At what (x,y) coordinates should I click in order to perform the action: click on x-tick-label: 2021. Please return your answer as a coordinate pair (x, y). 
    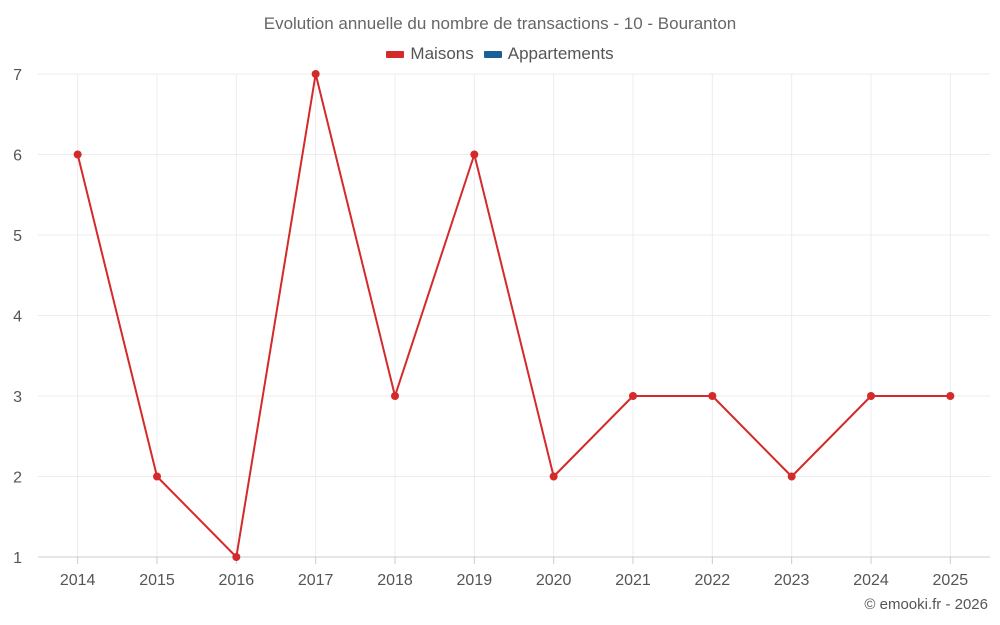
    Looking at the image, I should click on (633, 580).